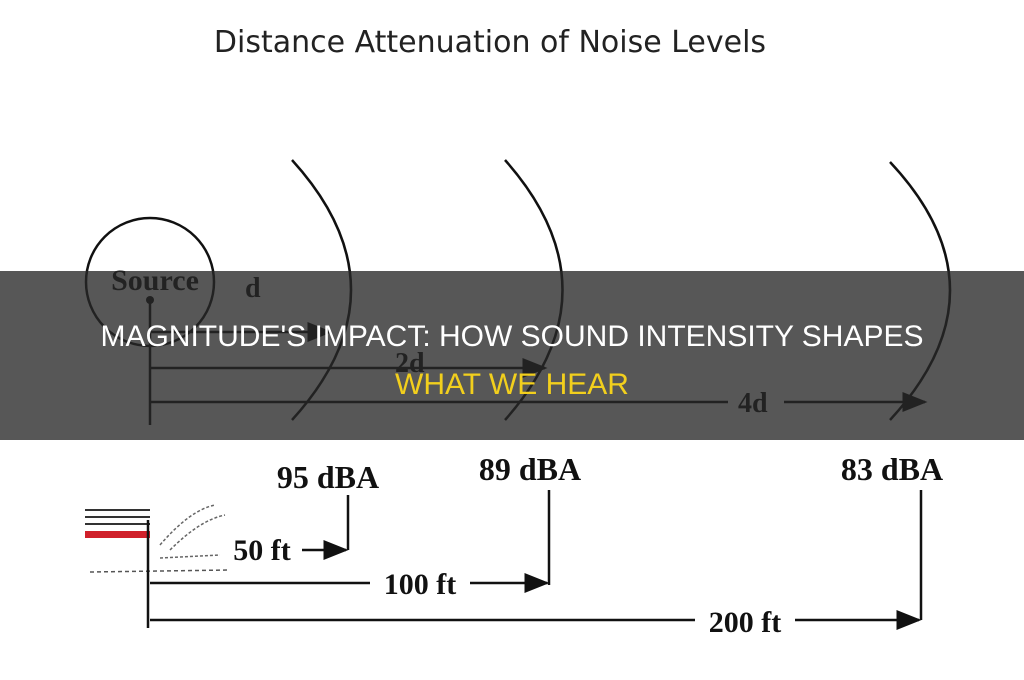 This screenshot has height=680, width=1024. Describe the element at coordinates (892, 469) in the screenshot. I see `level-label: 83 dBA` at that location.